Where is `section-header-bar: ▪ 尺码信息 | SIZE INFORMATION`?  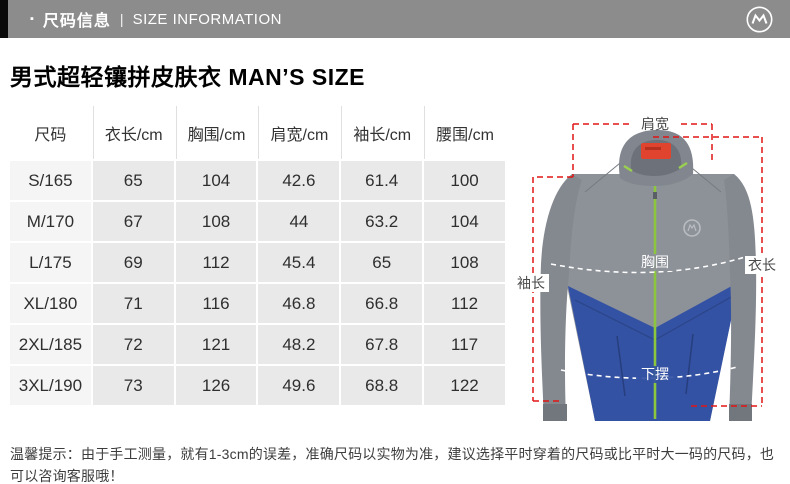
section-header-bar: ▪ 尺码信息 | SIZE INFORMATION is located at coordinates (395, 19).